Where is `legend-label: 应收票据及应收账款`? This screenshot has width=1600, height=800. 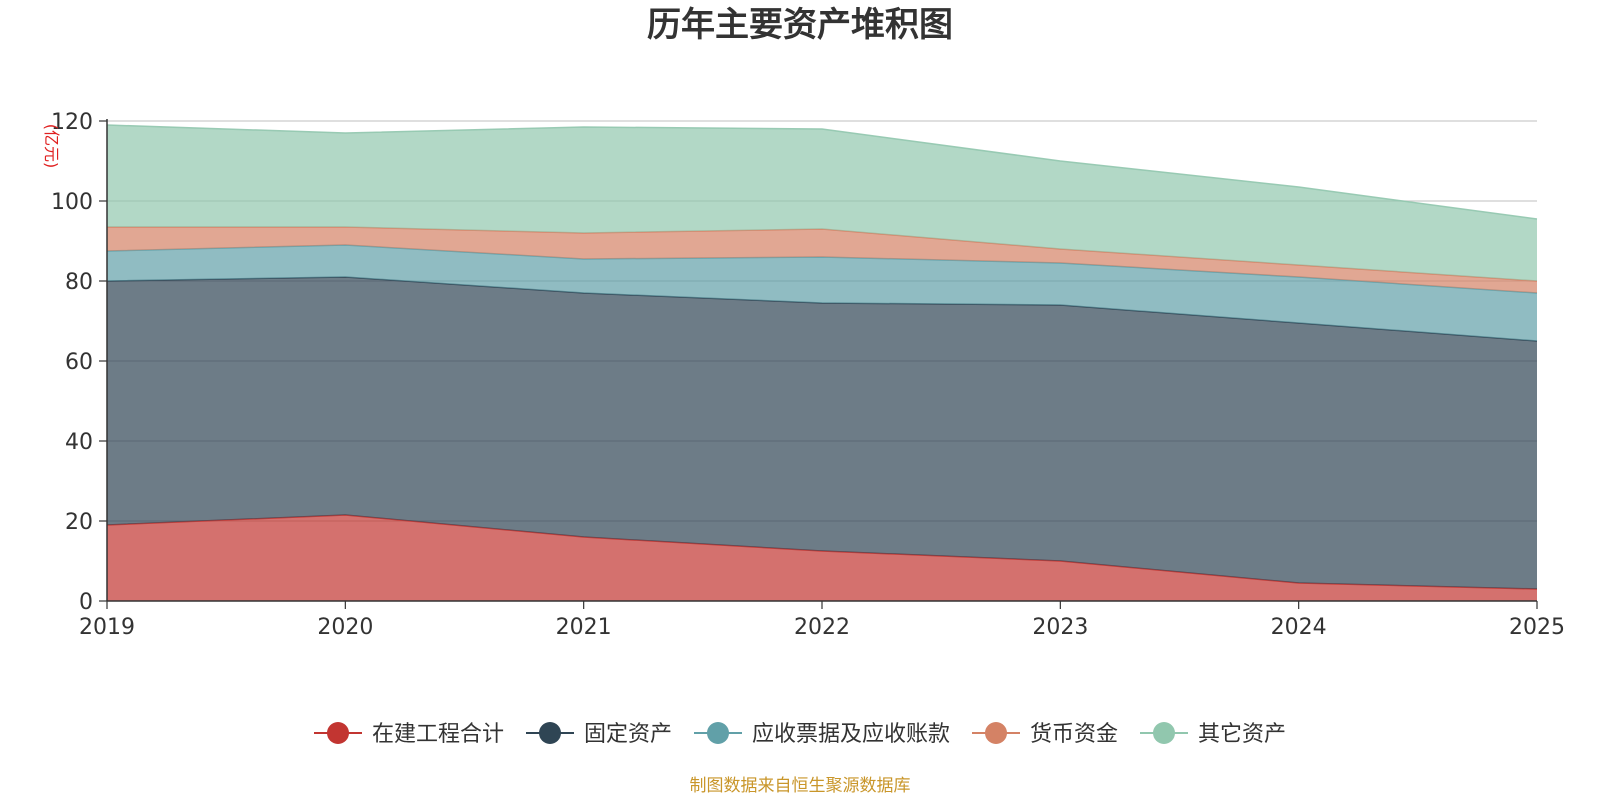
legend-label: 应收票据及应收账款 is located at coordinates (851, 734).